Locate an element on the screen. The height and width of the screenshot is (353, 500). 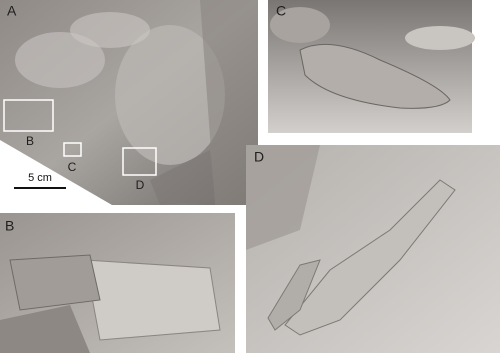
tooth-plate is located at coordinates (375, 76).